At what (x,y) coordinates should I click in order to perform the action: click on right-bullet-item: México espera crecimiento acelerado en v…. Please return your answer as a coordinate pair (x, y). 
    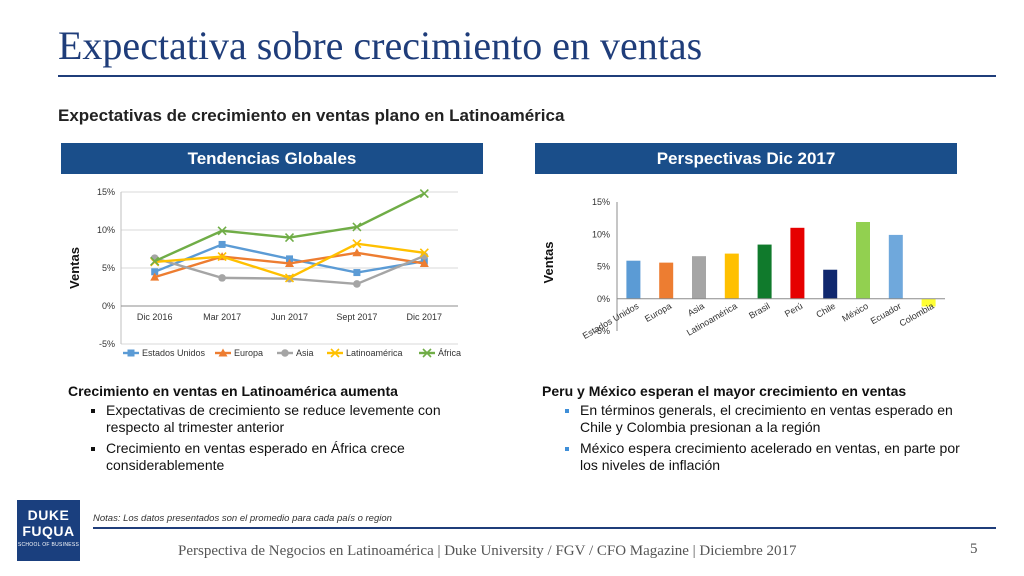
    Looking at the image, I should click on (771, 457).